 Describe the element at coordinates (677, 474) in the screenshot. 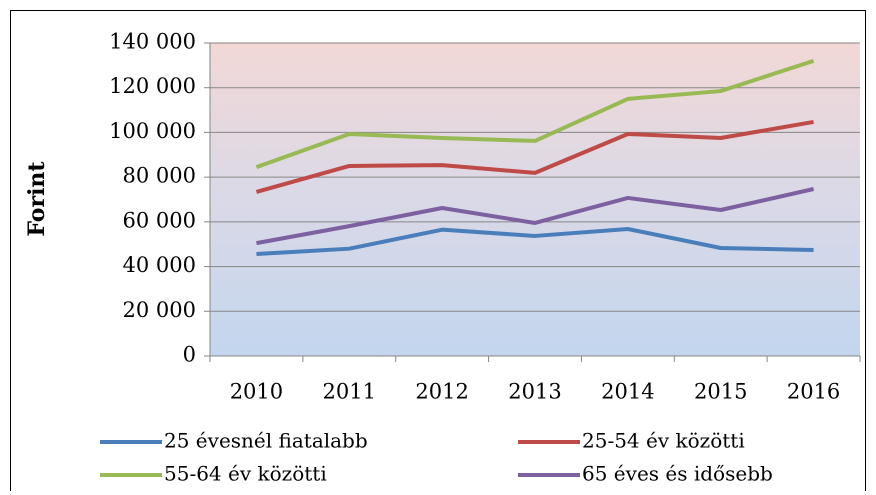

I see `legend-label: 65 éves és idősebb` at that location.